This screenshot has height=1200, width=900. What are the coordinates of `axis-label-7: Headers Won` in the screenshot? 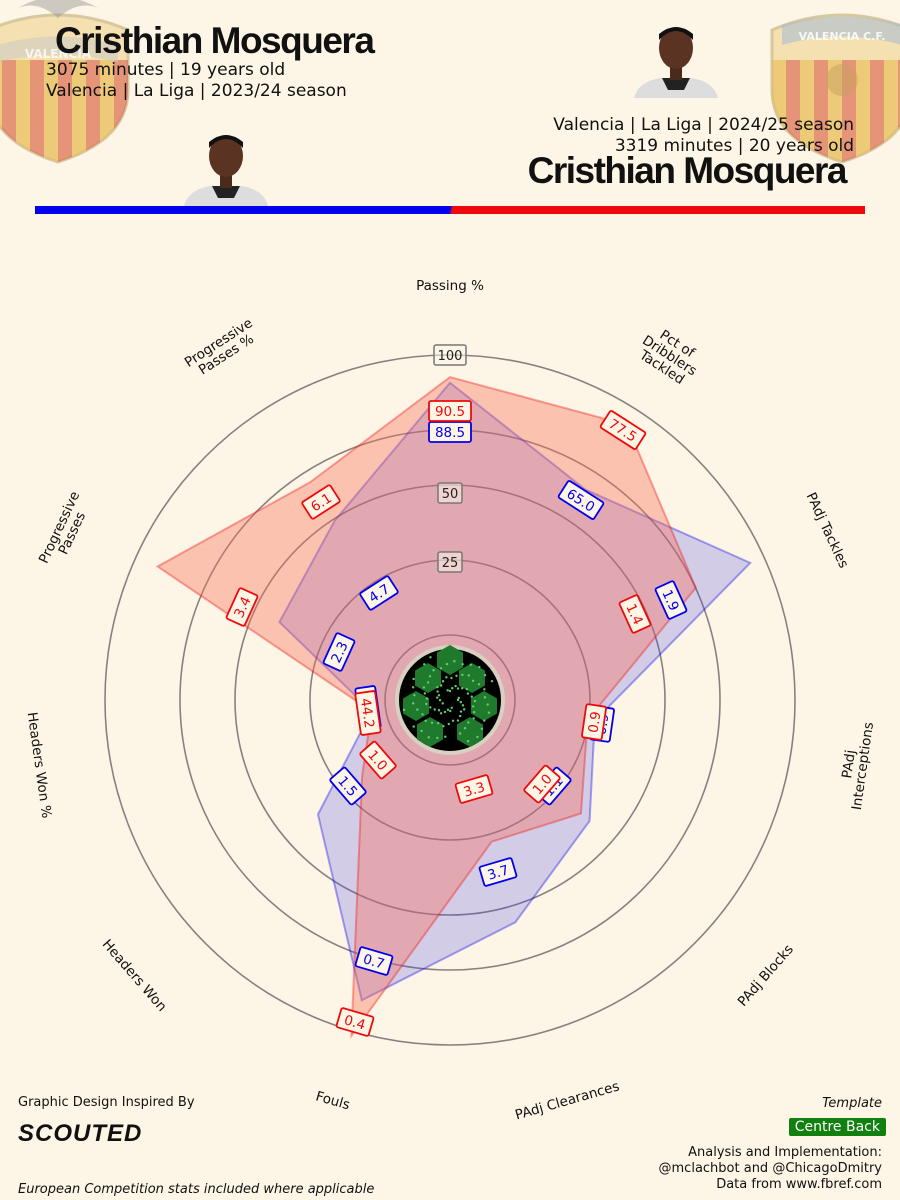 It's located at (134, 975).